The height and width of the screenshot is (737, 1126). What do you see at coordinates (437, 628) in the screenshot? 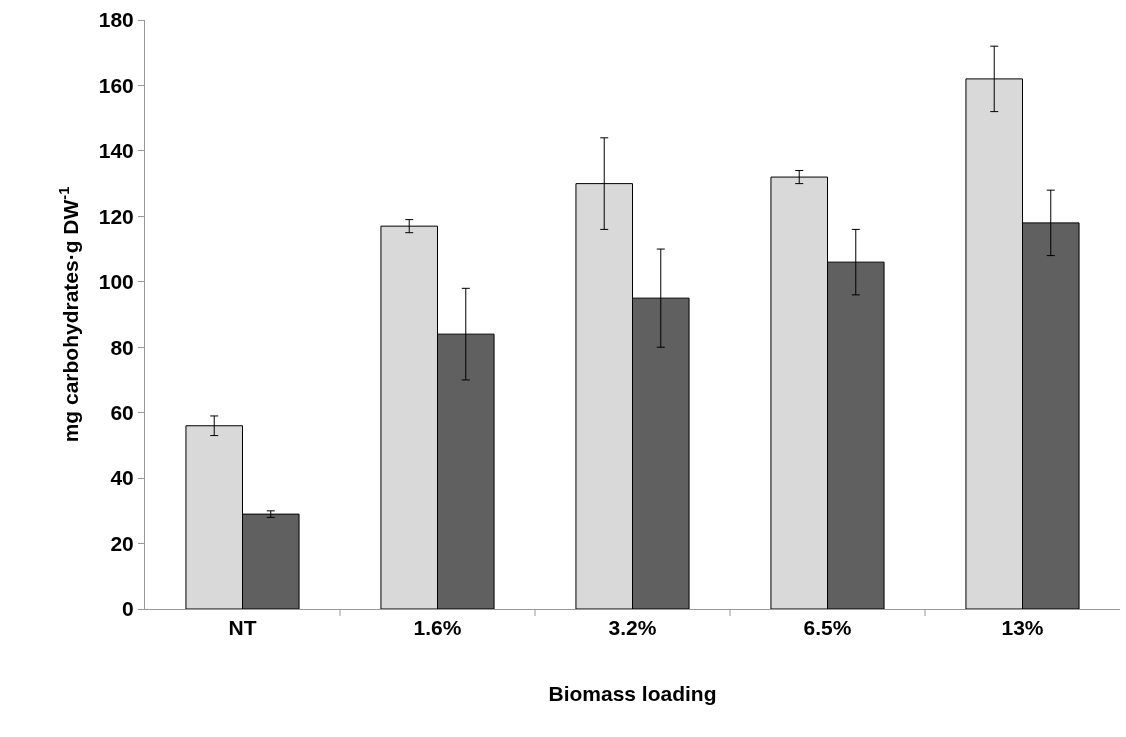
I see `x-tick-label: 1.6%` at bounding box center [437, 628].